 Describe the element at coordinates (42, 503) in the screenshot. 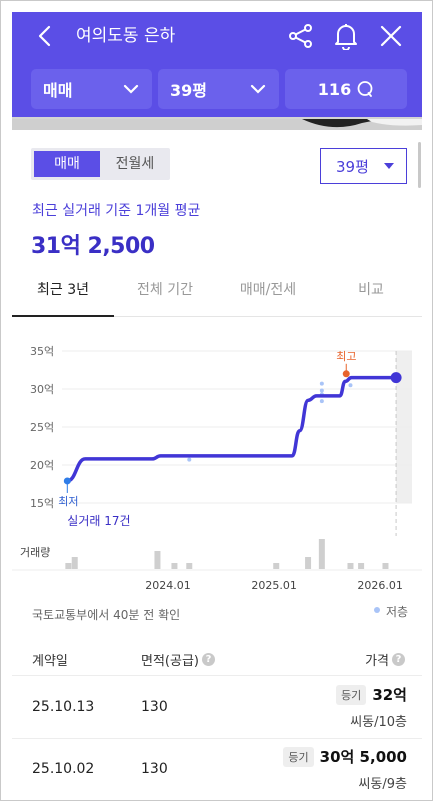

I see `y-tick-label: 15억` at that location.